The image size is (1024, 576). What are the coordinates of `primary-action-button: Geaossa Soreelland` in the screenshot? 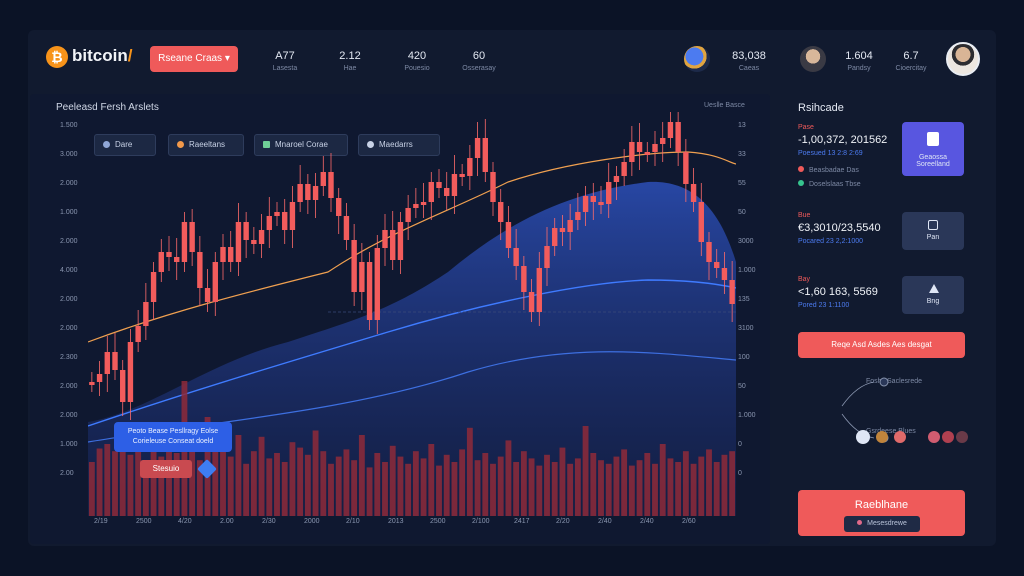 It's located at (933, 149).